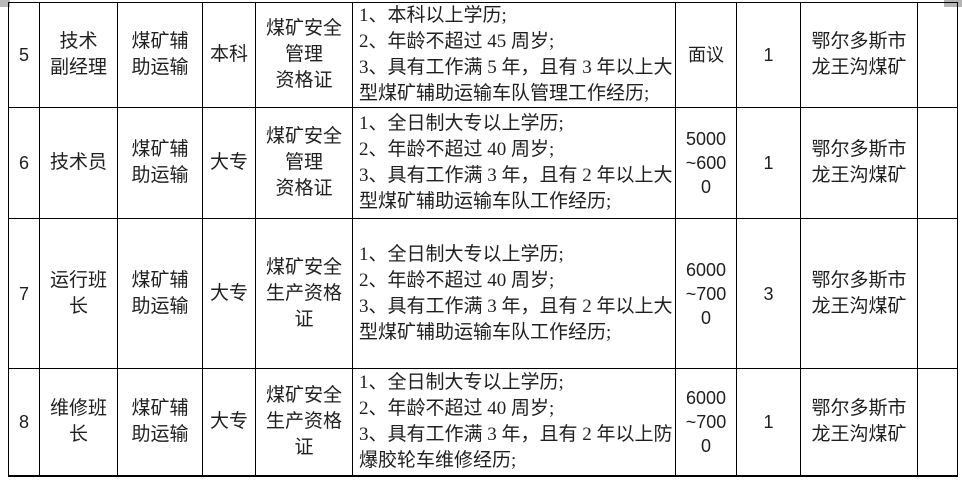 The height and width of the screenshot is (487, 962). I want to click on corner-artifact-left, so click(5, 3).